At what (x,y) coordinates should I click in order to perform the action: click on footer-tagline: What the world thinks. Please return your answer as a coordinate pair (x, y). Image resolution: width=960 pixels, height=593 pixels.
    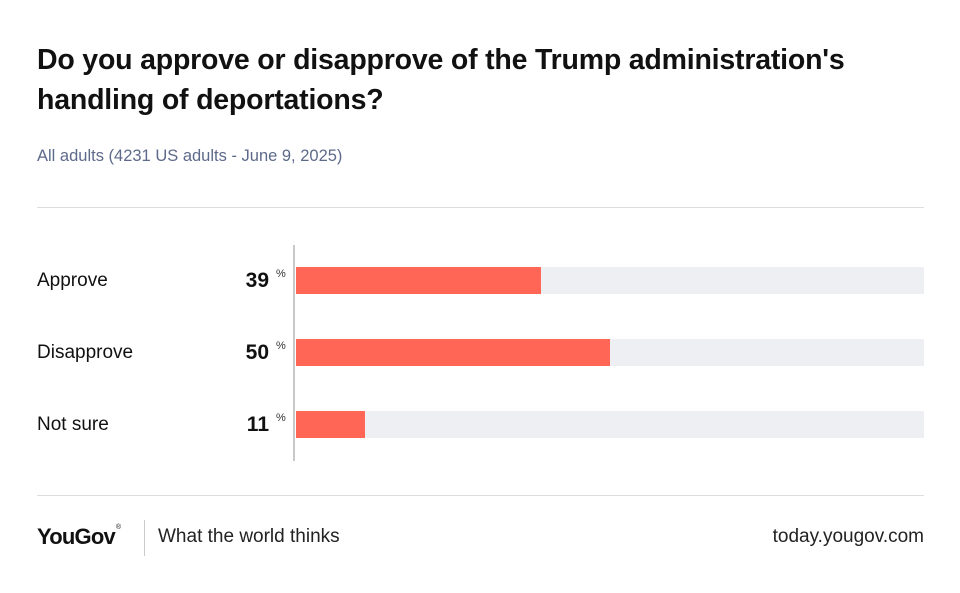
    Looking at the image, I should click on (249, 536).